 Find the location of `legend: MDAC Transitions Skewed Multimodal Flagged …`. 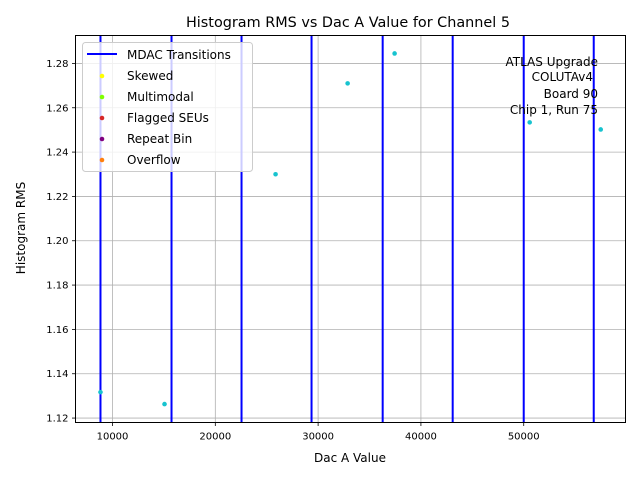

legend: MDAC Transitions Skewed Multimodal Flagged … is located at coordinates (167, 107).